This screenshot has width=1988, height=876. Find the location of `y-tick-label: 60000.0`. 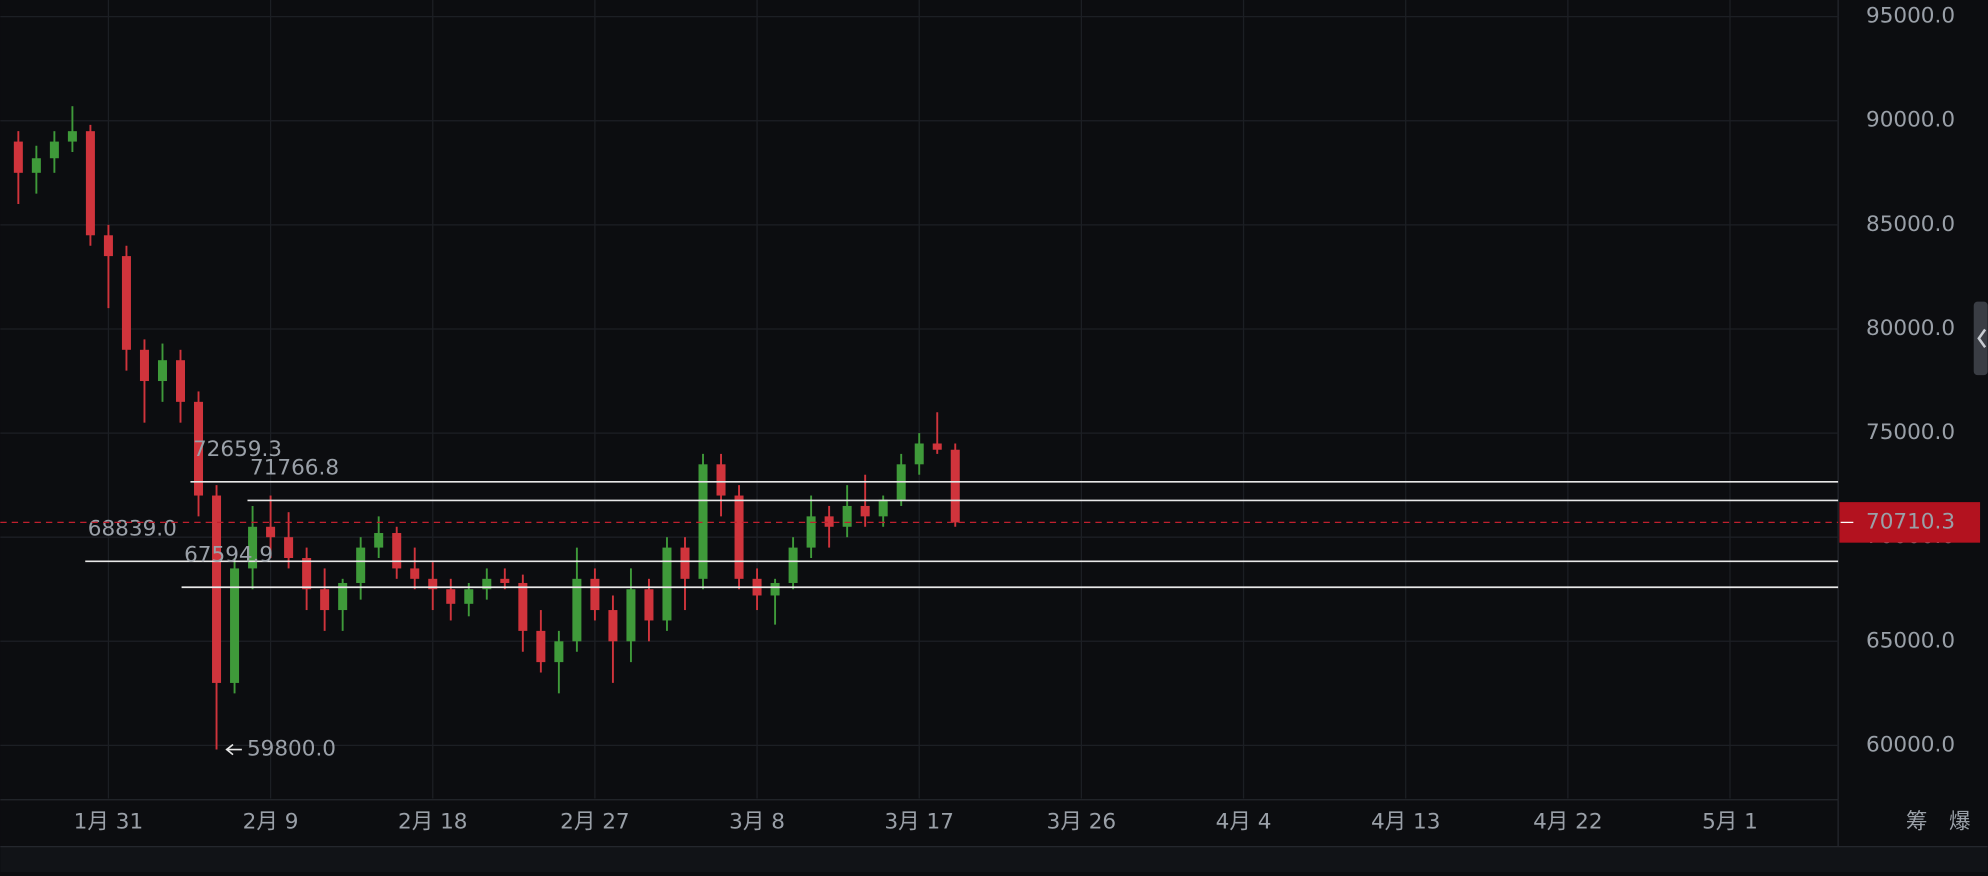

y-tick-label: 60000.0 is located at coordinates (1910, 744).